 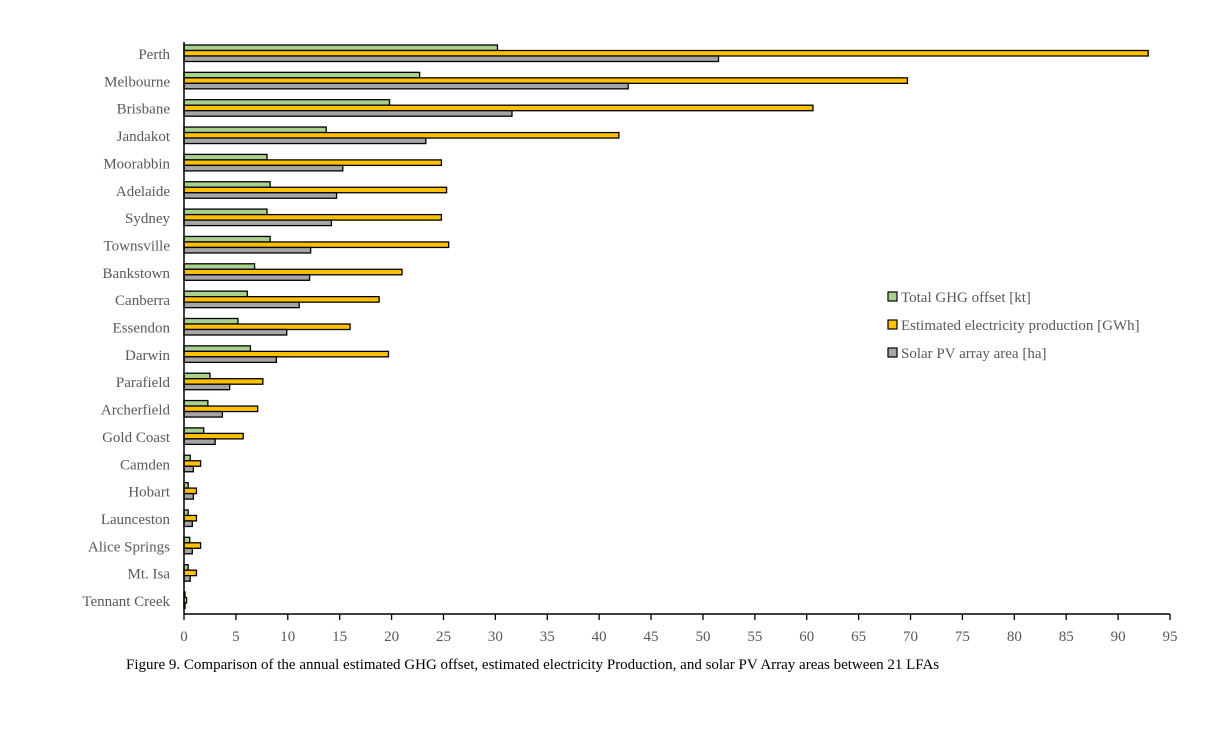 I want to click on x-tick-label: 10, so click(x=287, y=637).